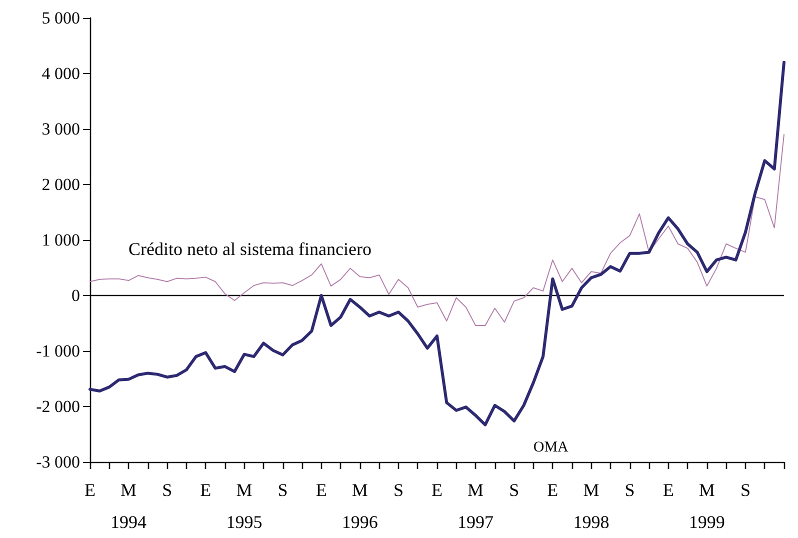 The width and height of the screenshot is (798, 538). Describe the element at coordinates (61, 129) in the screenshot. I see `y-tick-label: 3 000` at that location.